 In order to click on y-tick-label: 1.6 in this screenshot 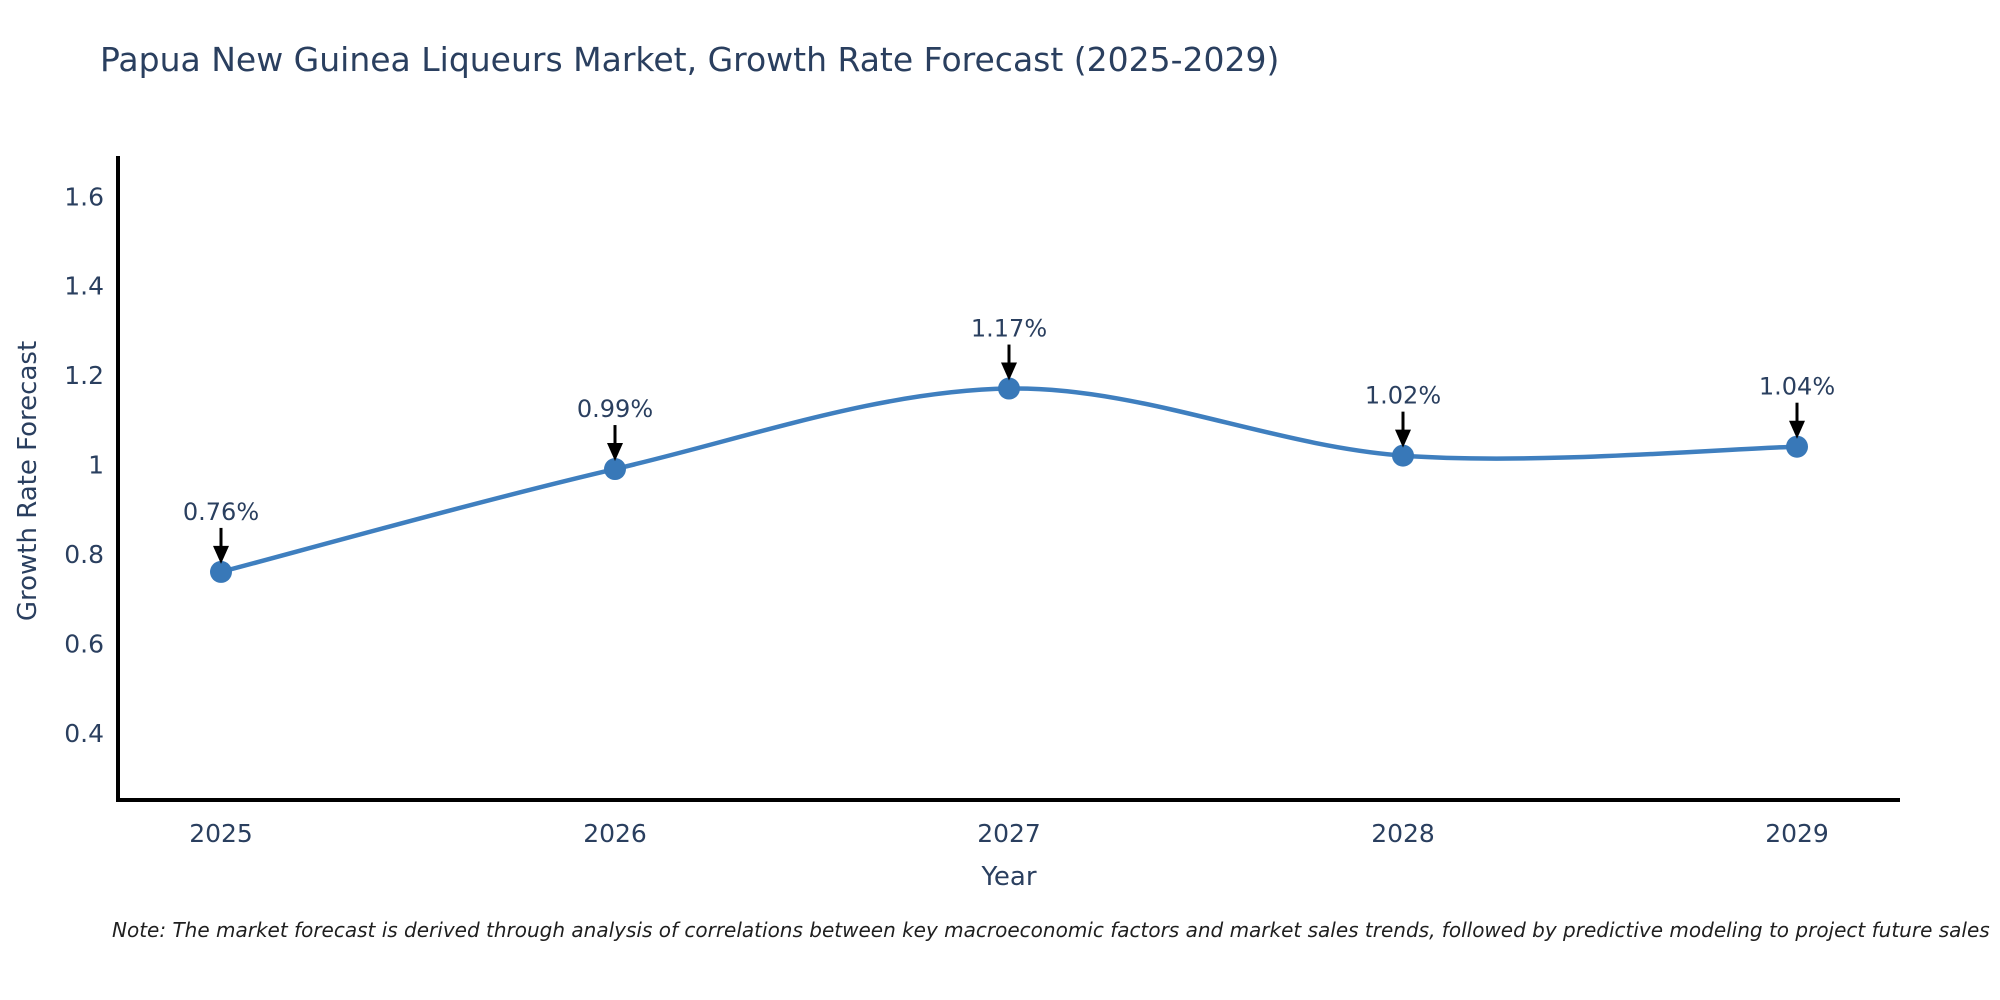, I will do `click(84, 196)`.